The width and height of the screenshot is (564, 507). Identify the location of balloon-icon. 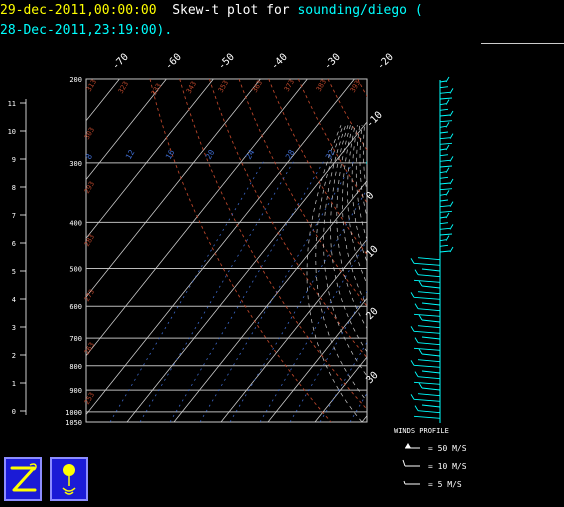
(69, 479).